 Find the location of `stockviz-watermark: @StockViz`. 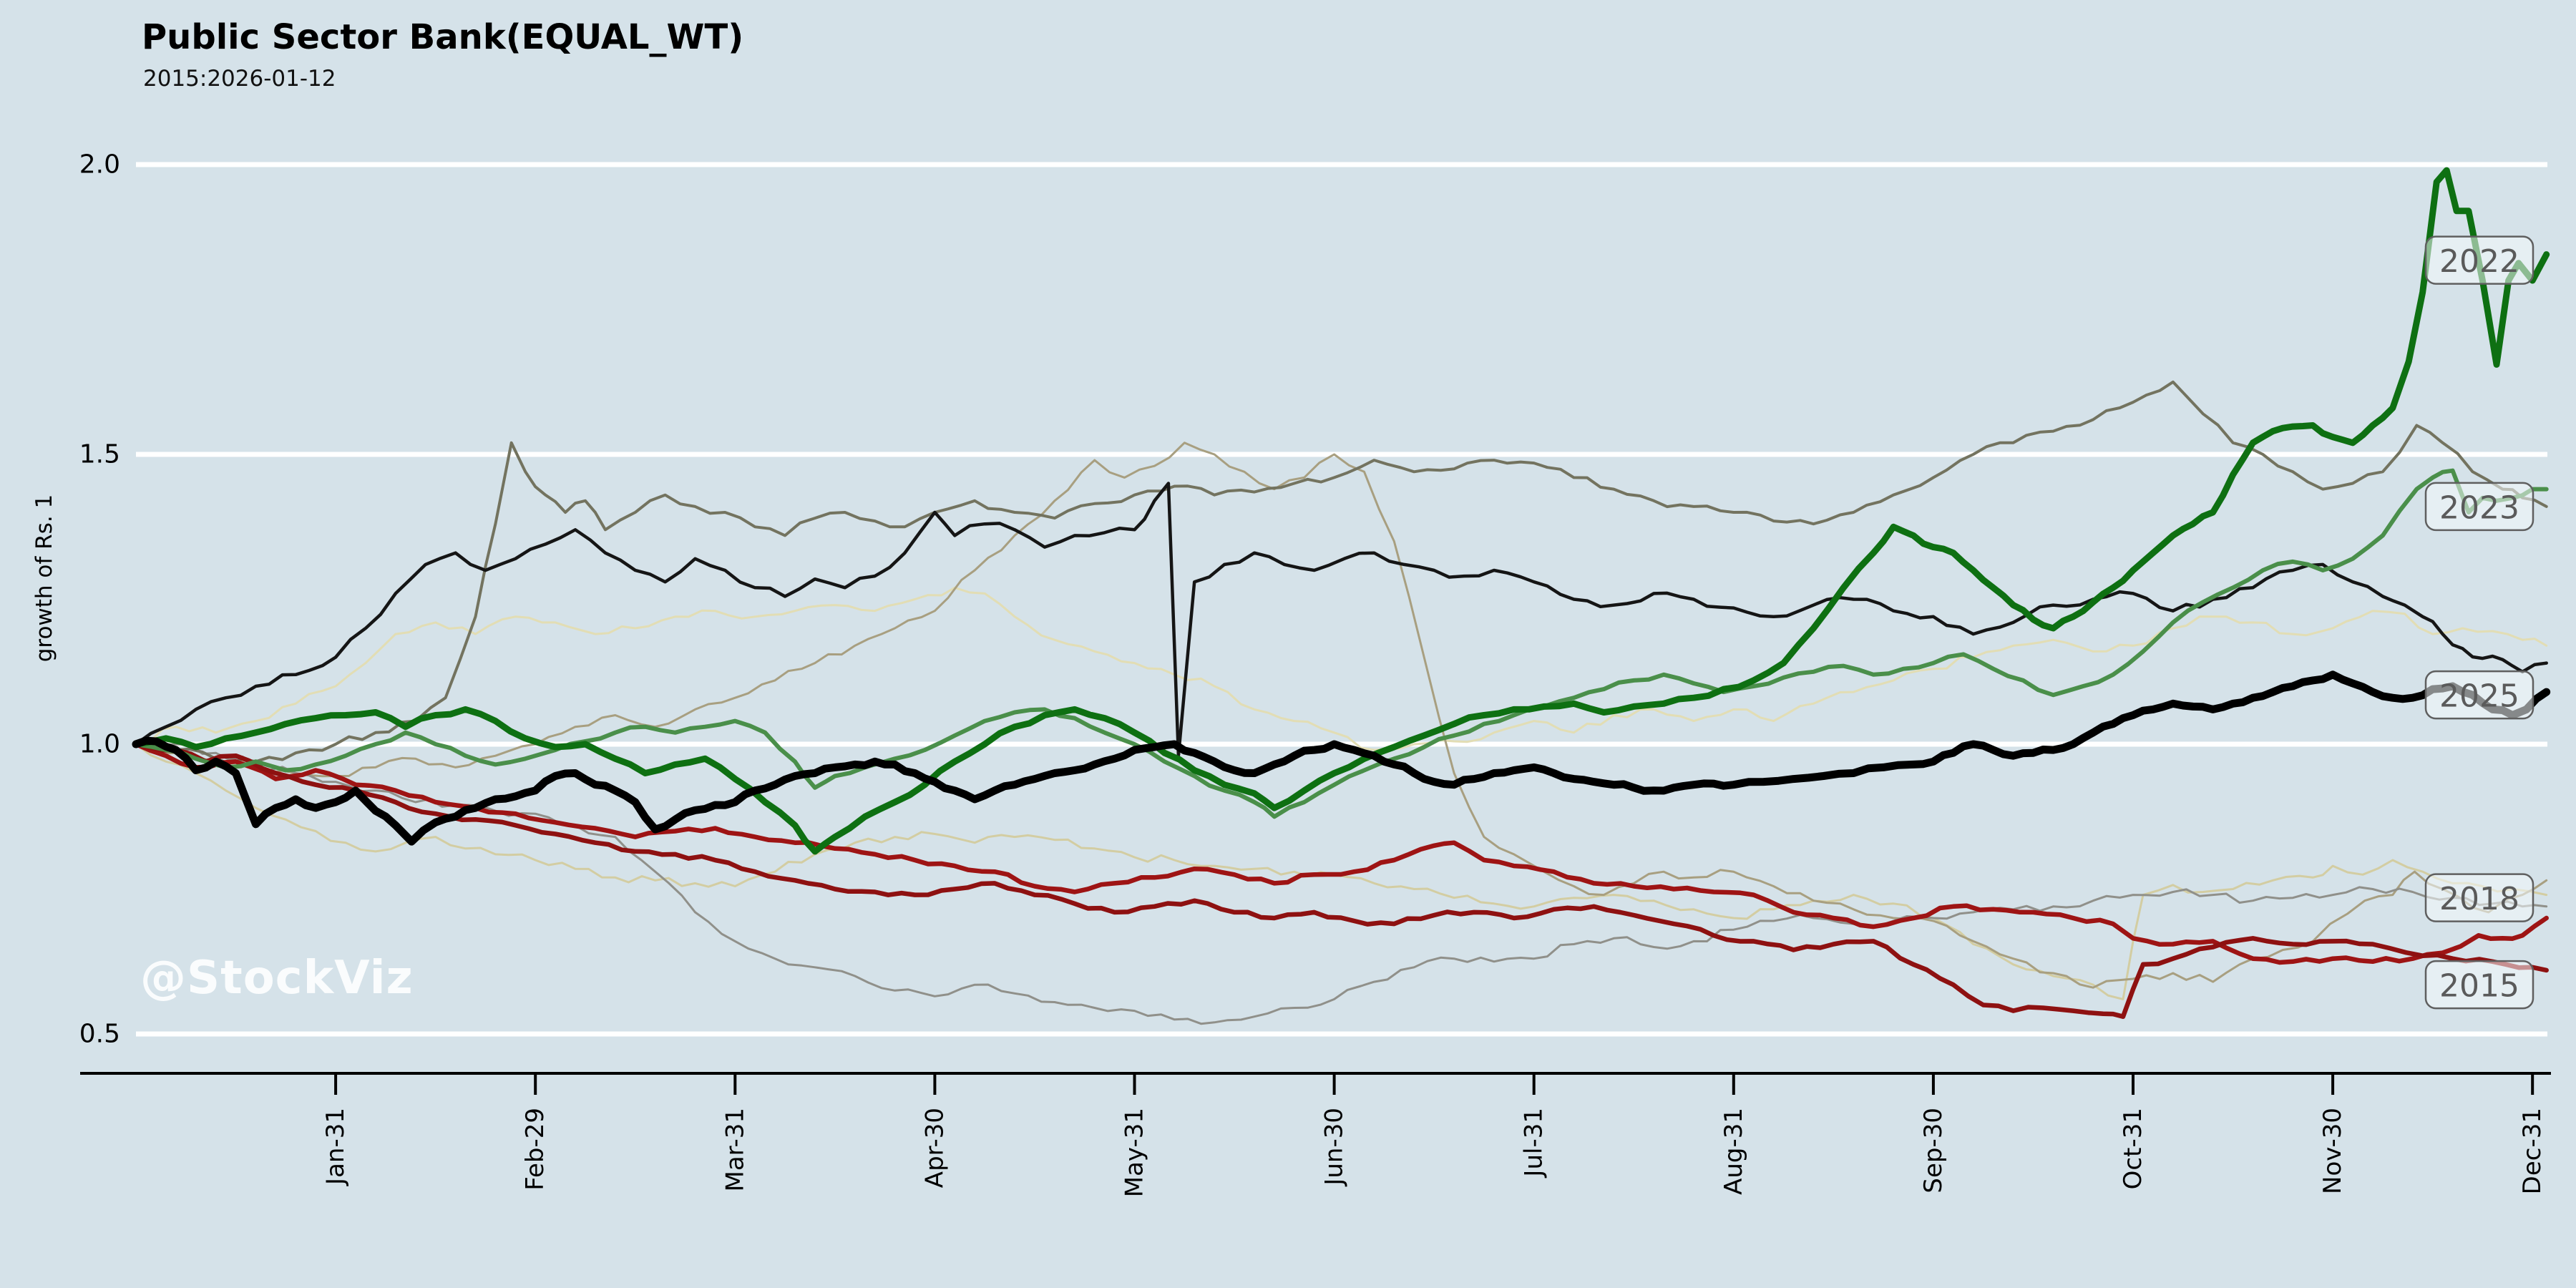

stockviz-watermark: @StockViz is located at coordinates (277, 978).